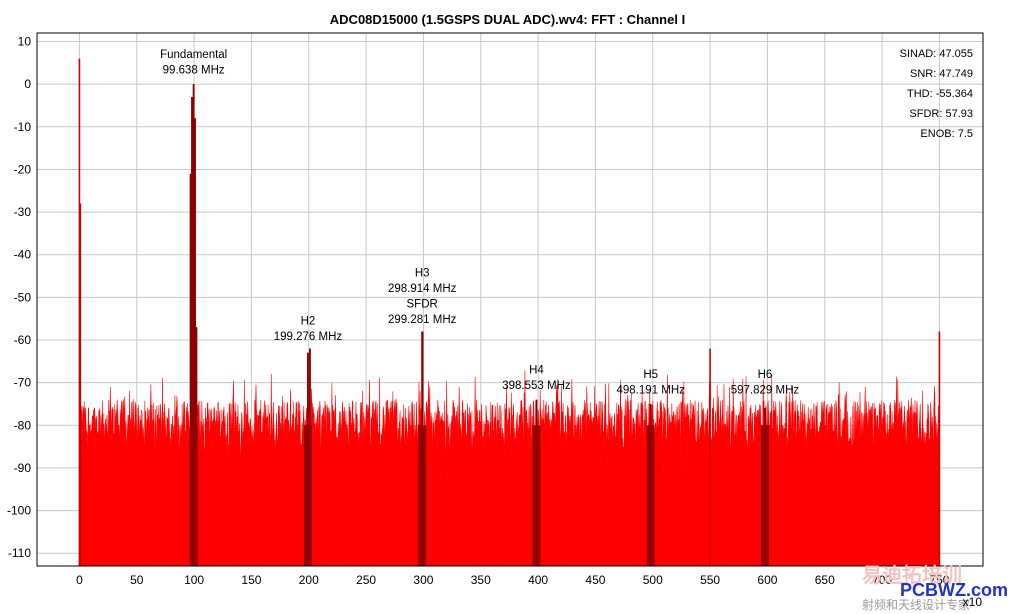 The width and height of the screenshot is (1015, 614). I want to click on y-tick-label: -10, so click(23, 127).